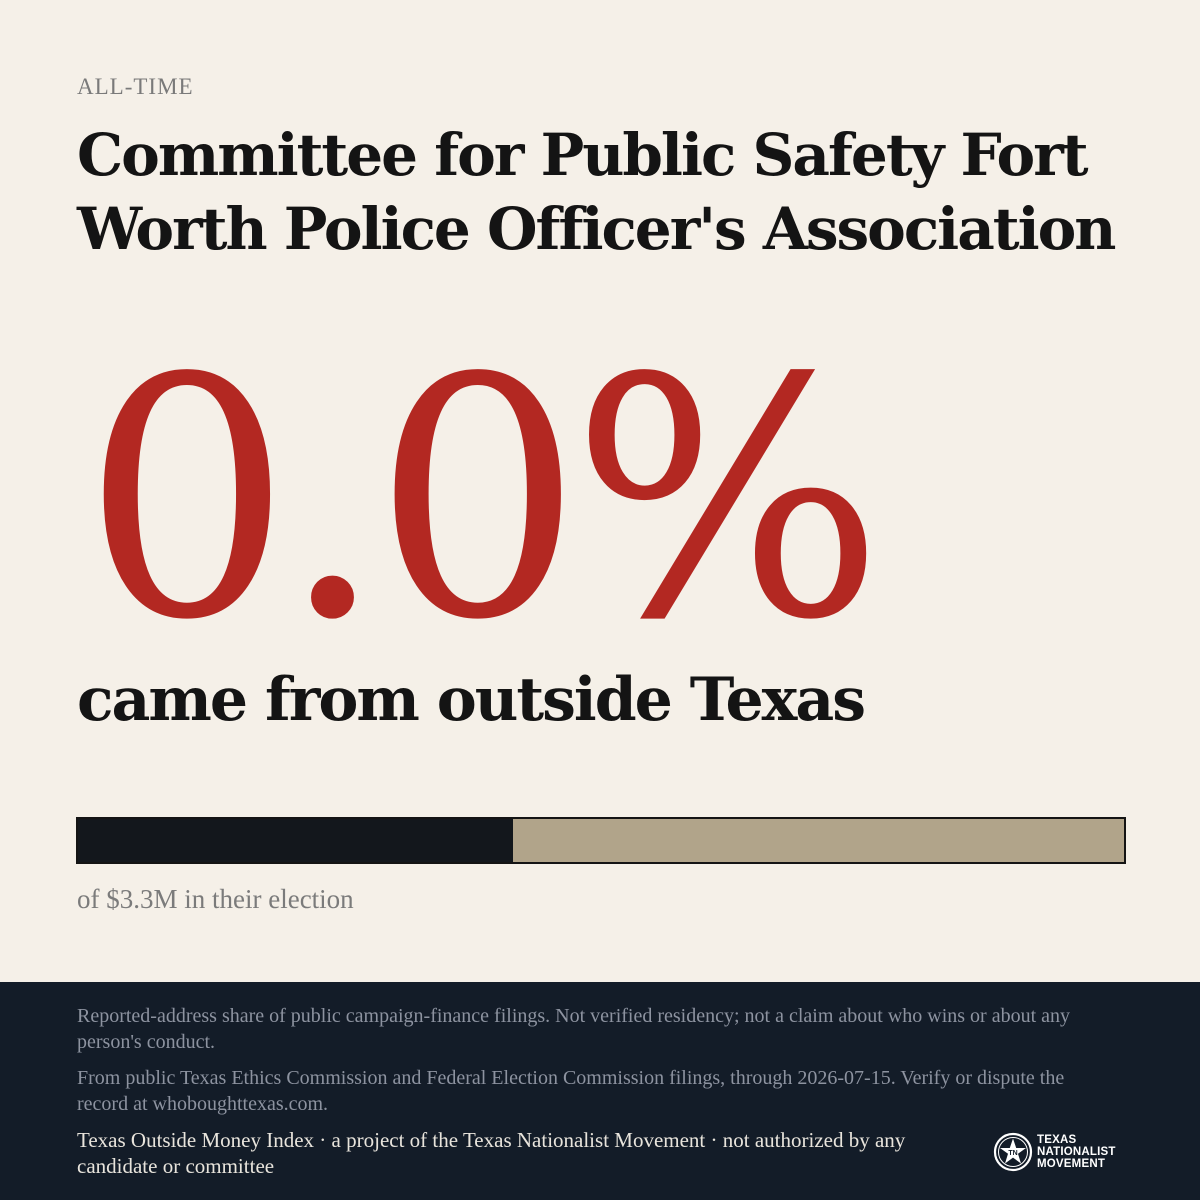 The height and width of the screenshot is (1200, 1200). I want to click on share-caption: came from outside Texas, so click(471, 700).